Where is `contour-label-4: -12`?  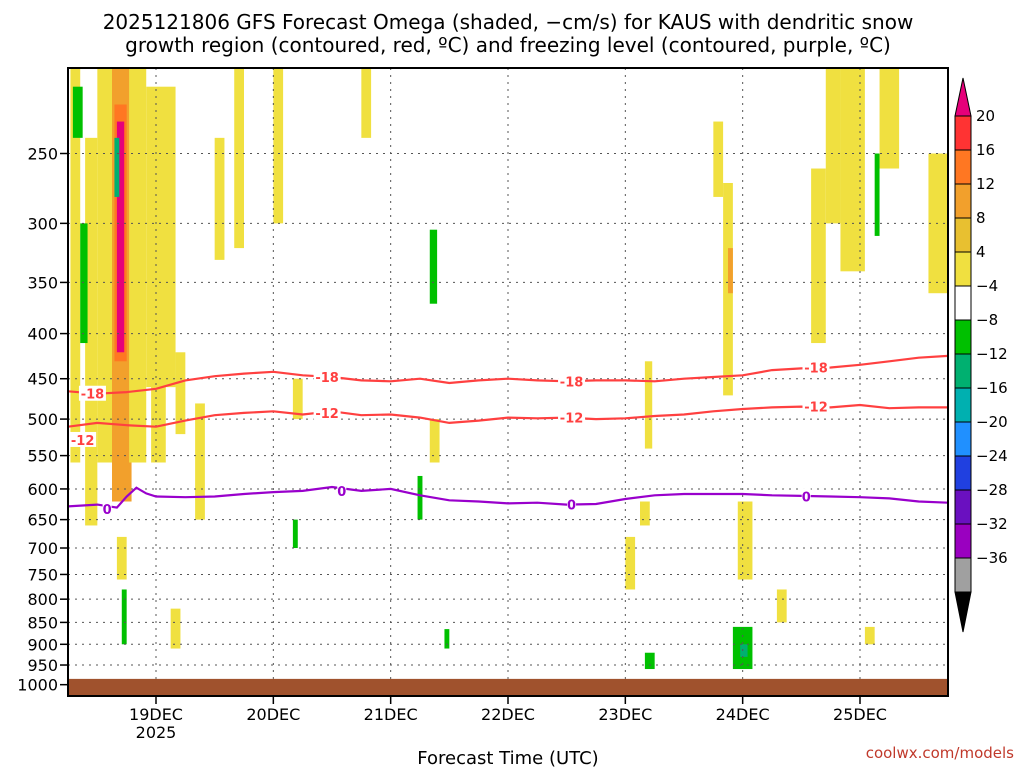
contour-label-4: -12 is located at coordinates (83, 441).